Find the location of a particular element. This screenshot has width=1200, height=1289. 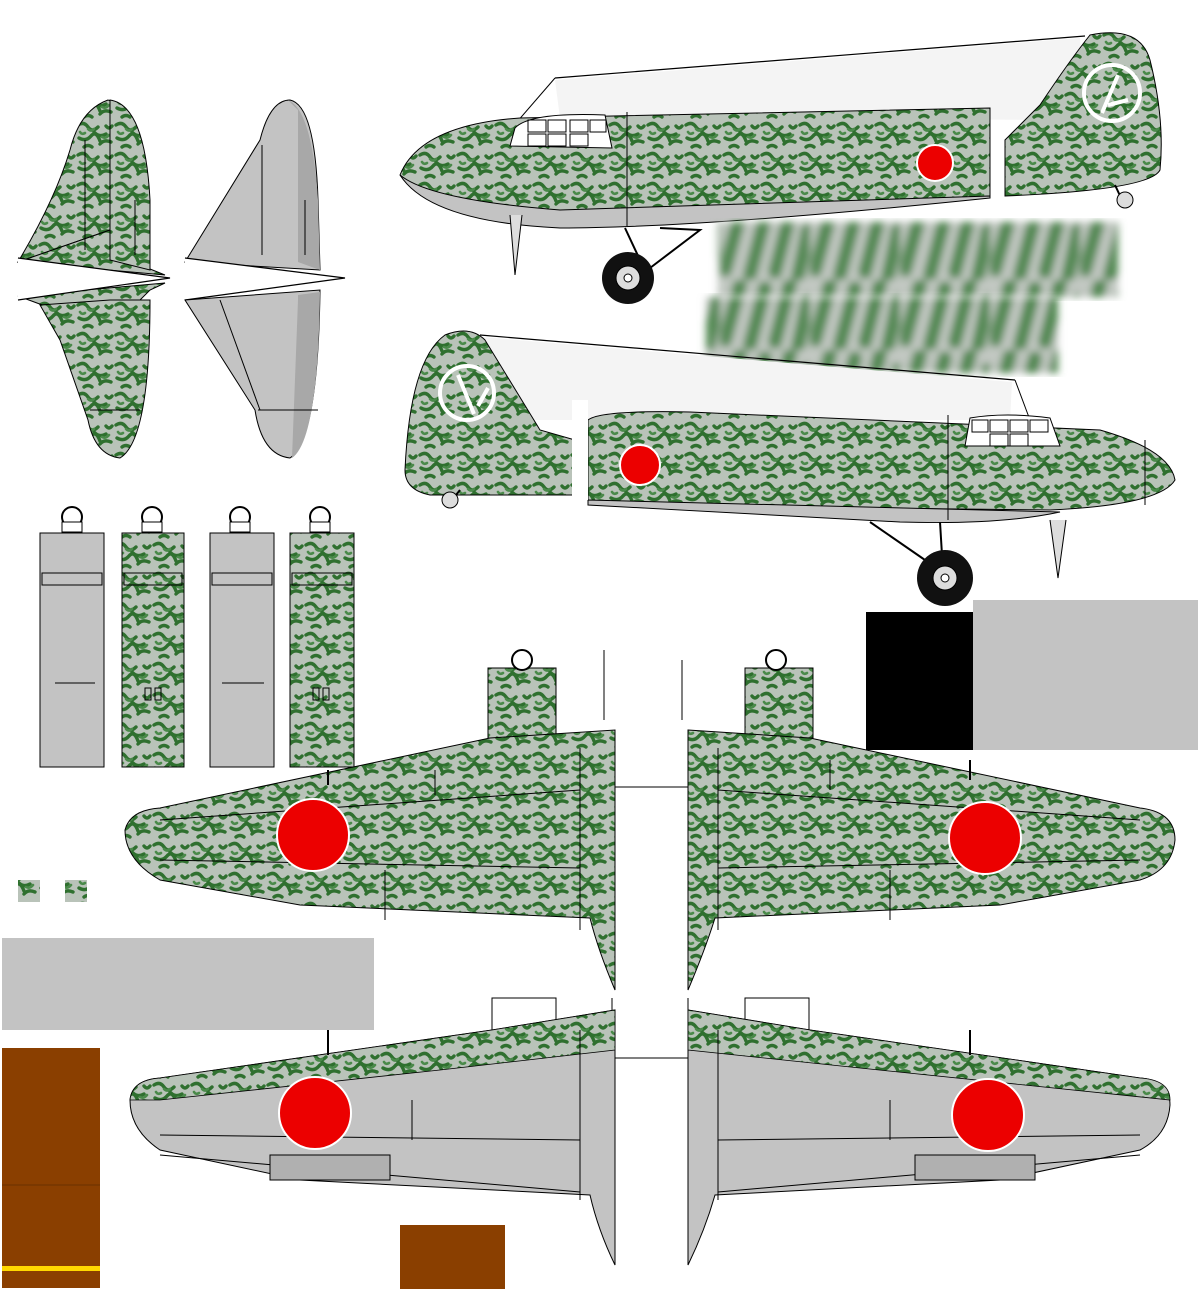

wing-upper-left is located at coordinates (370, 820).